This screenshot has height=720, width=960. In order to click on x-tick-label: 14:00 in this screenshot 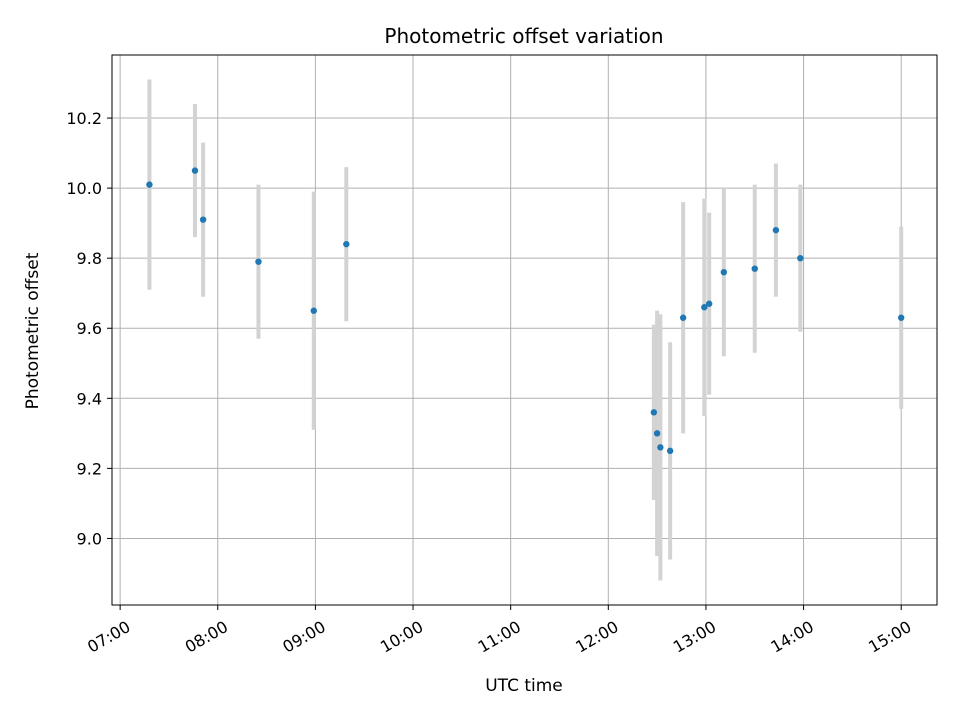, I will do `click(792, 637)`.